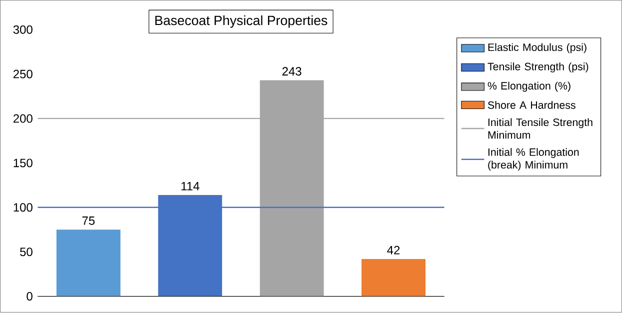 This screenshot has width=622, height=313. What do you see at coordinates (537, 48) in the screenshot?
I see `legend-label: Elastic Modulus (psi)` at bounding box center [537, 48].